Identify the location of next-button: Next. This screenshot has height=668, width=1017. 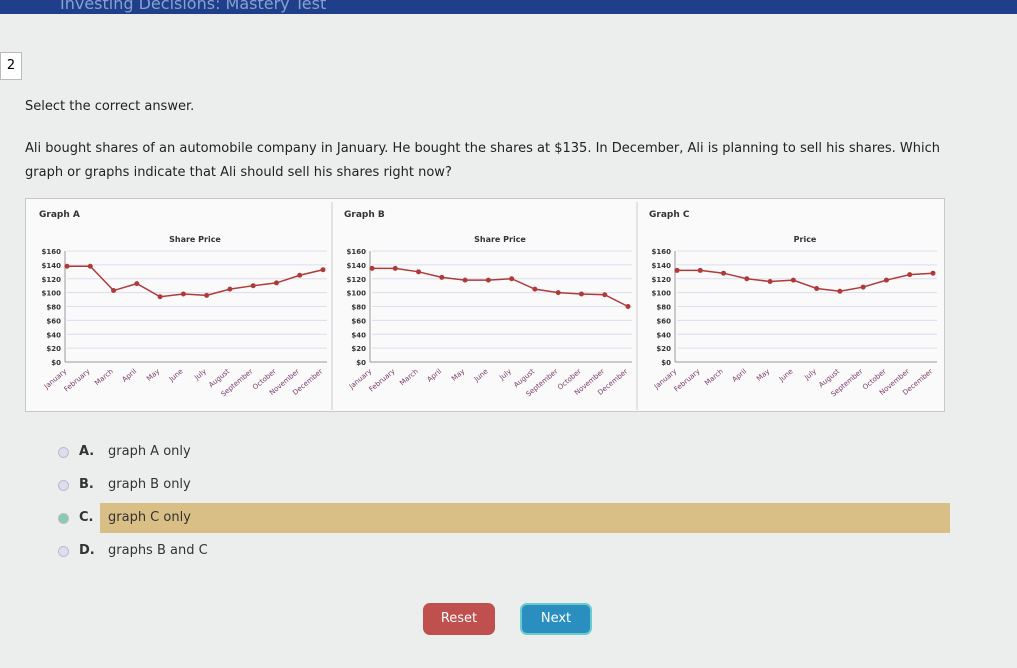
(556, 619).